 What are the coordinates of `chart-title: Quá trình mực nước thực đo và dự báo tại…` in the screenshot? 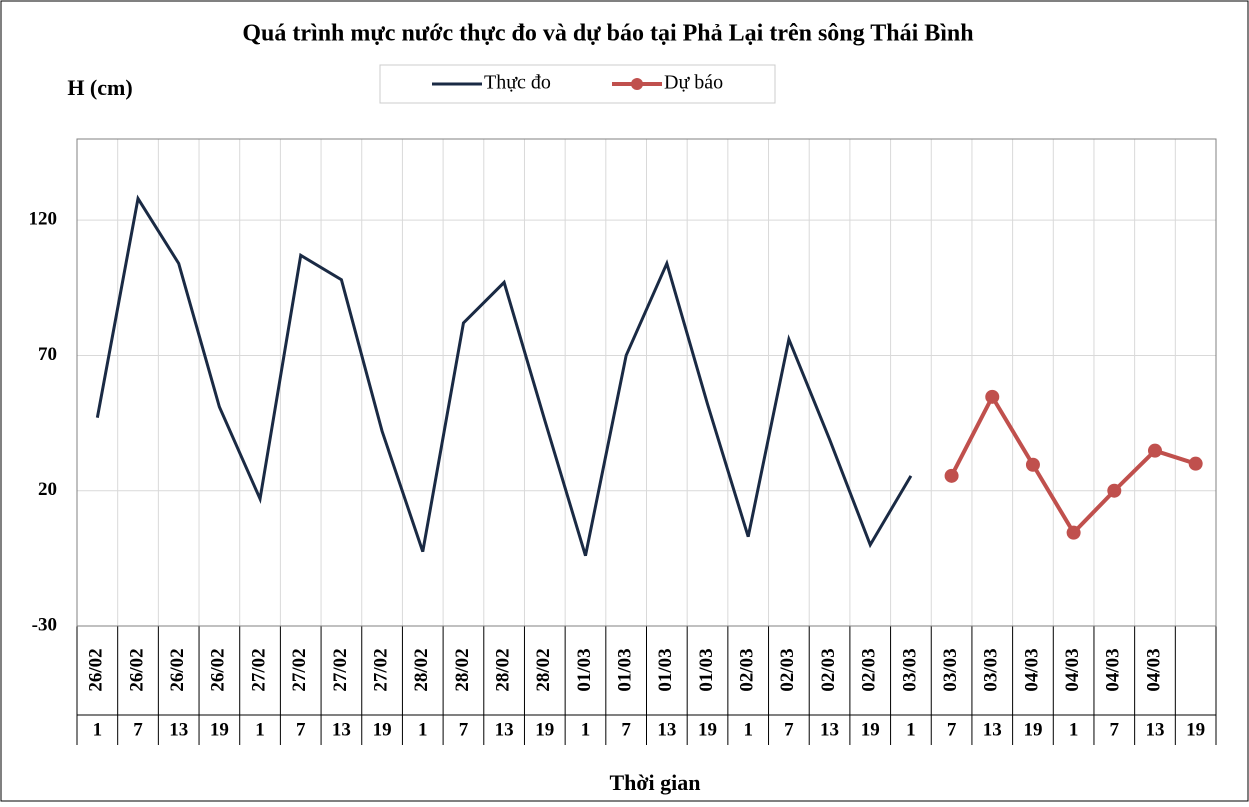 It's located at (607, 34).